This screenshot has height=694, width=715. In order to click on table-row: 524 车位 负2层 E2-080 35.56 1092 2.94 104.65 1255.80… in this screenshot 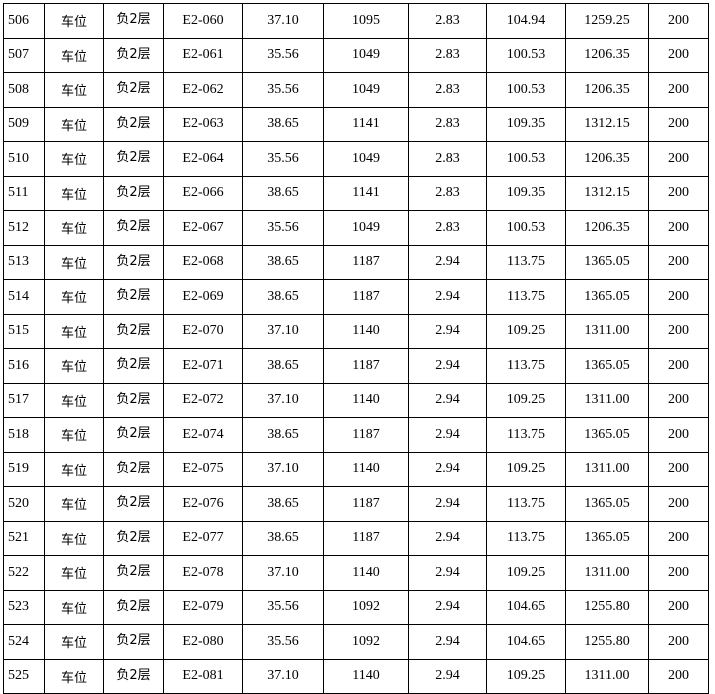, I will do `click(356, 642)`.